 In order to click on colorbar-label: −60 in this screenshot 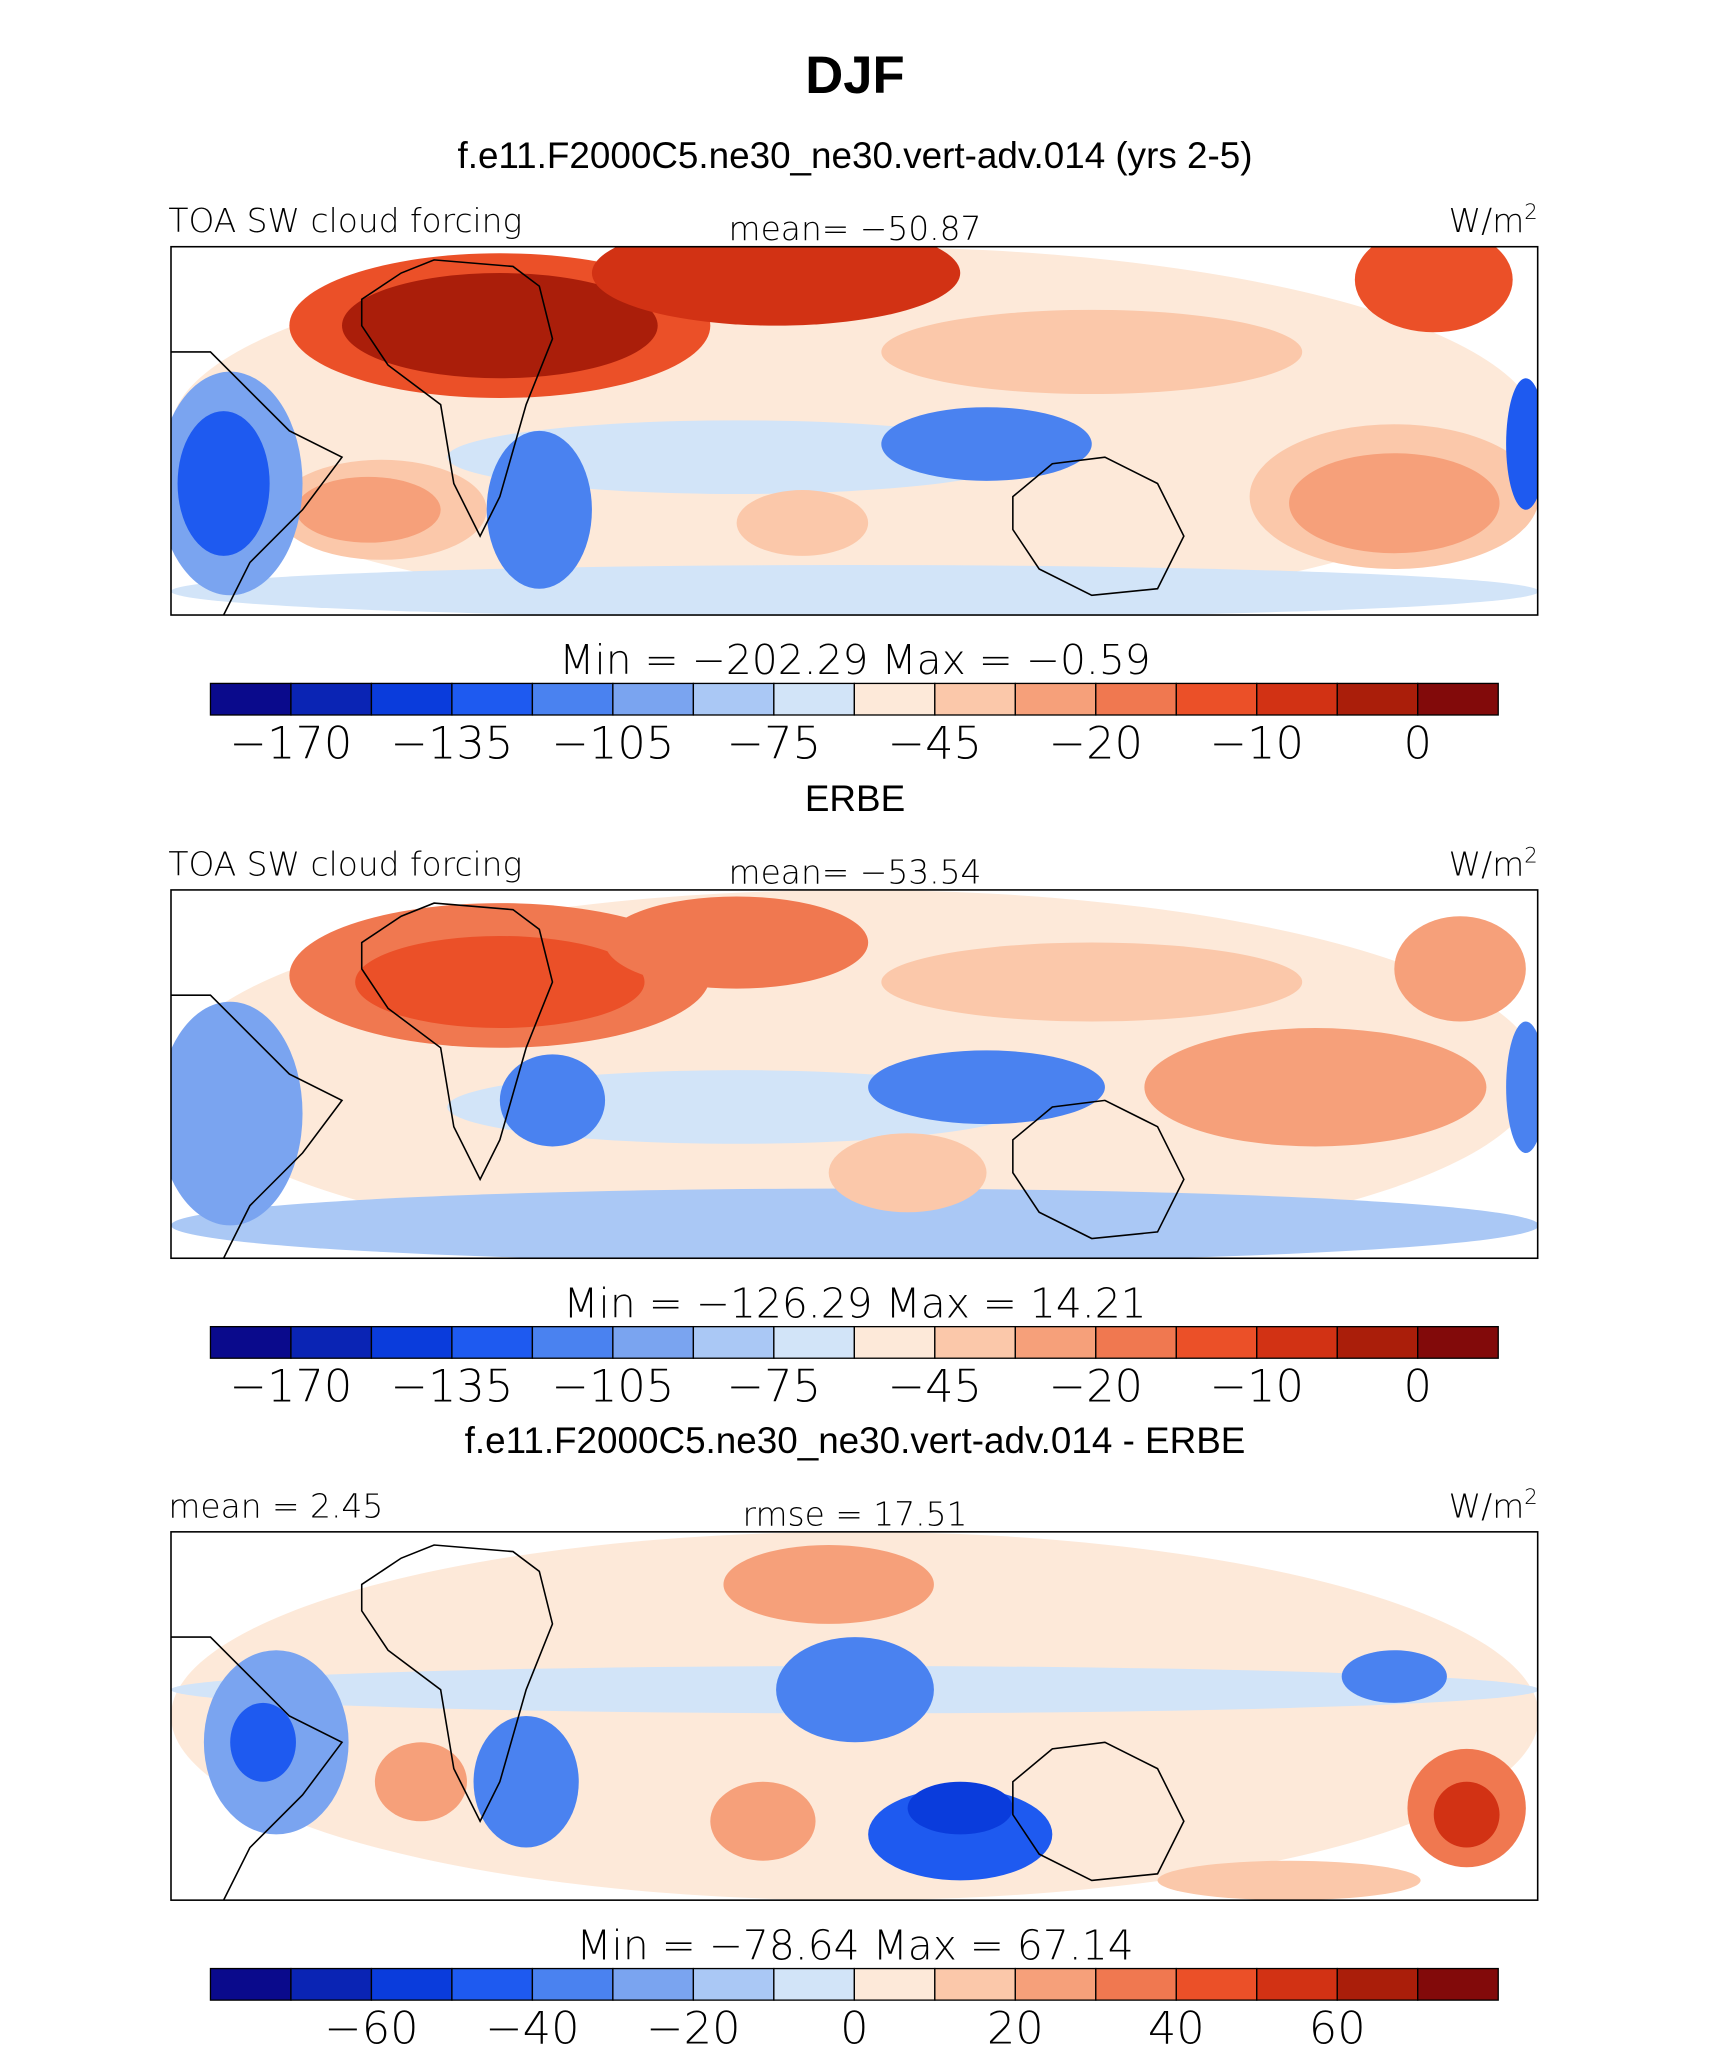, I will do `click(371, 2028)`.